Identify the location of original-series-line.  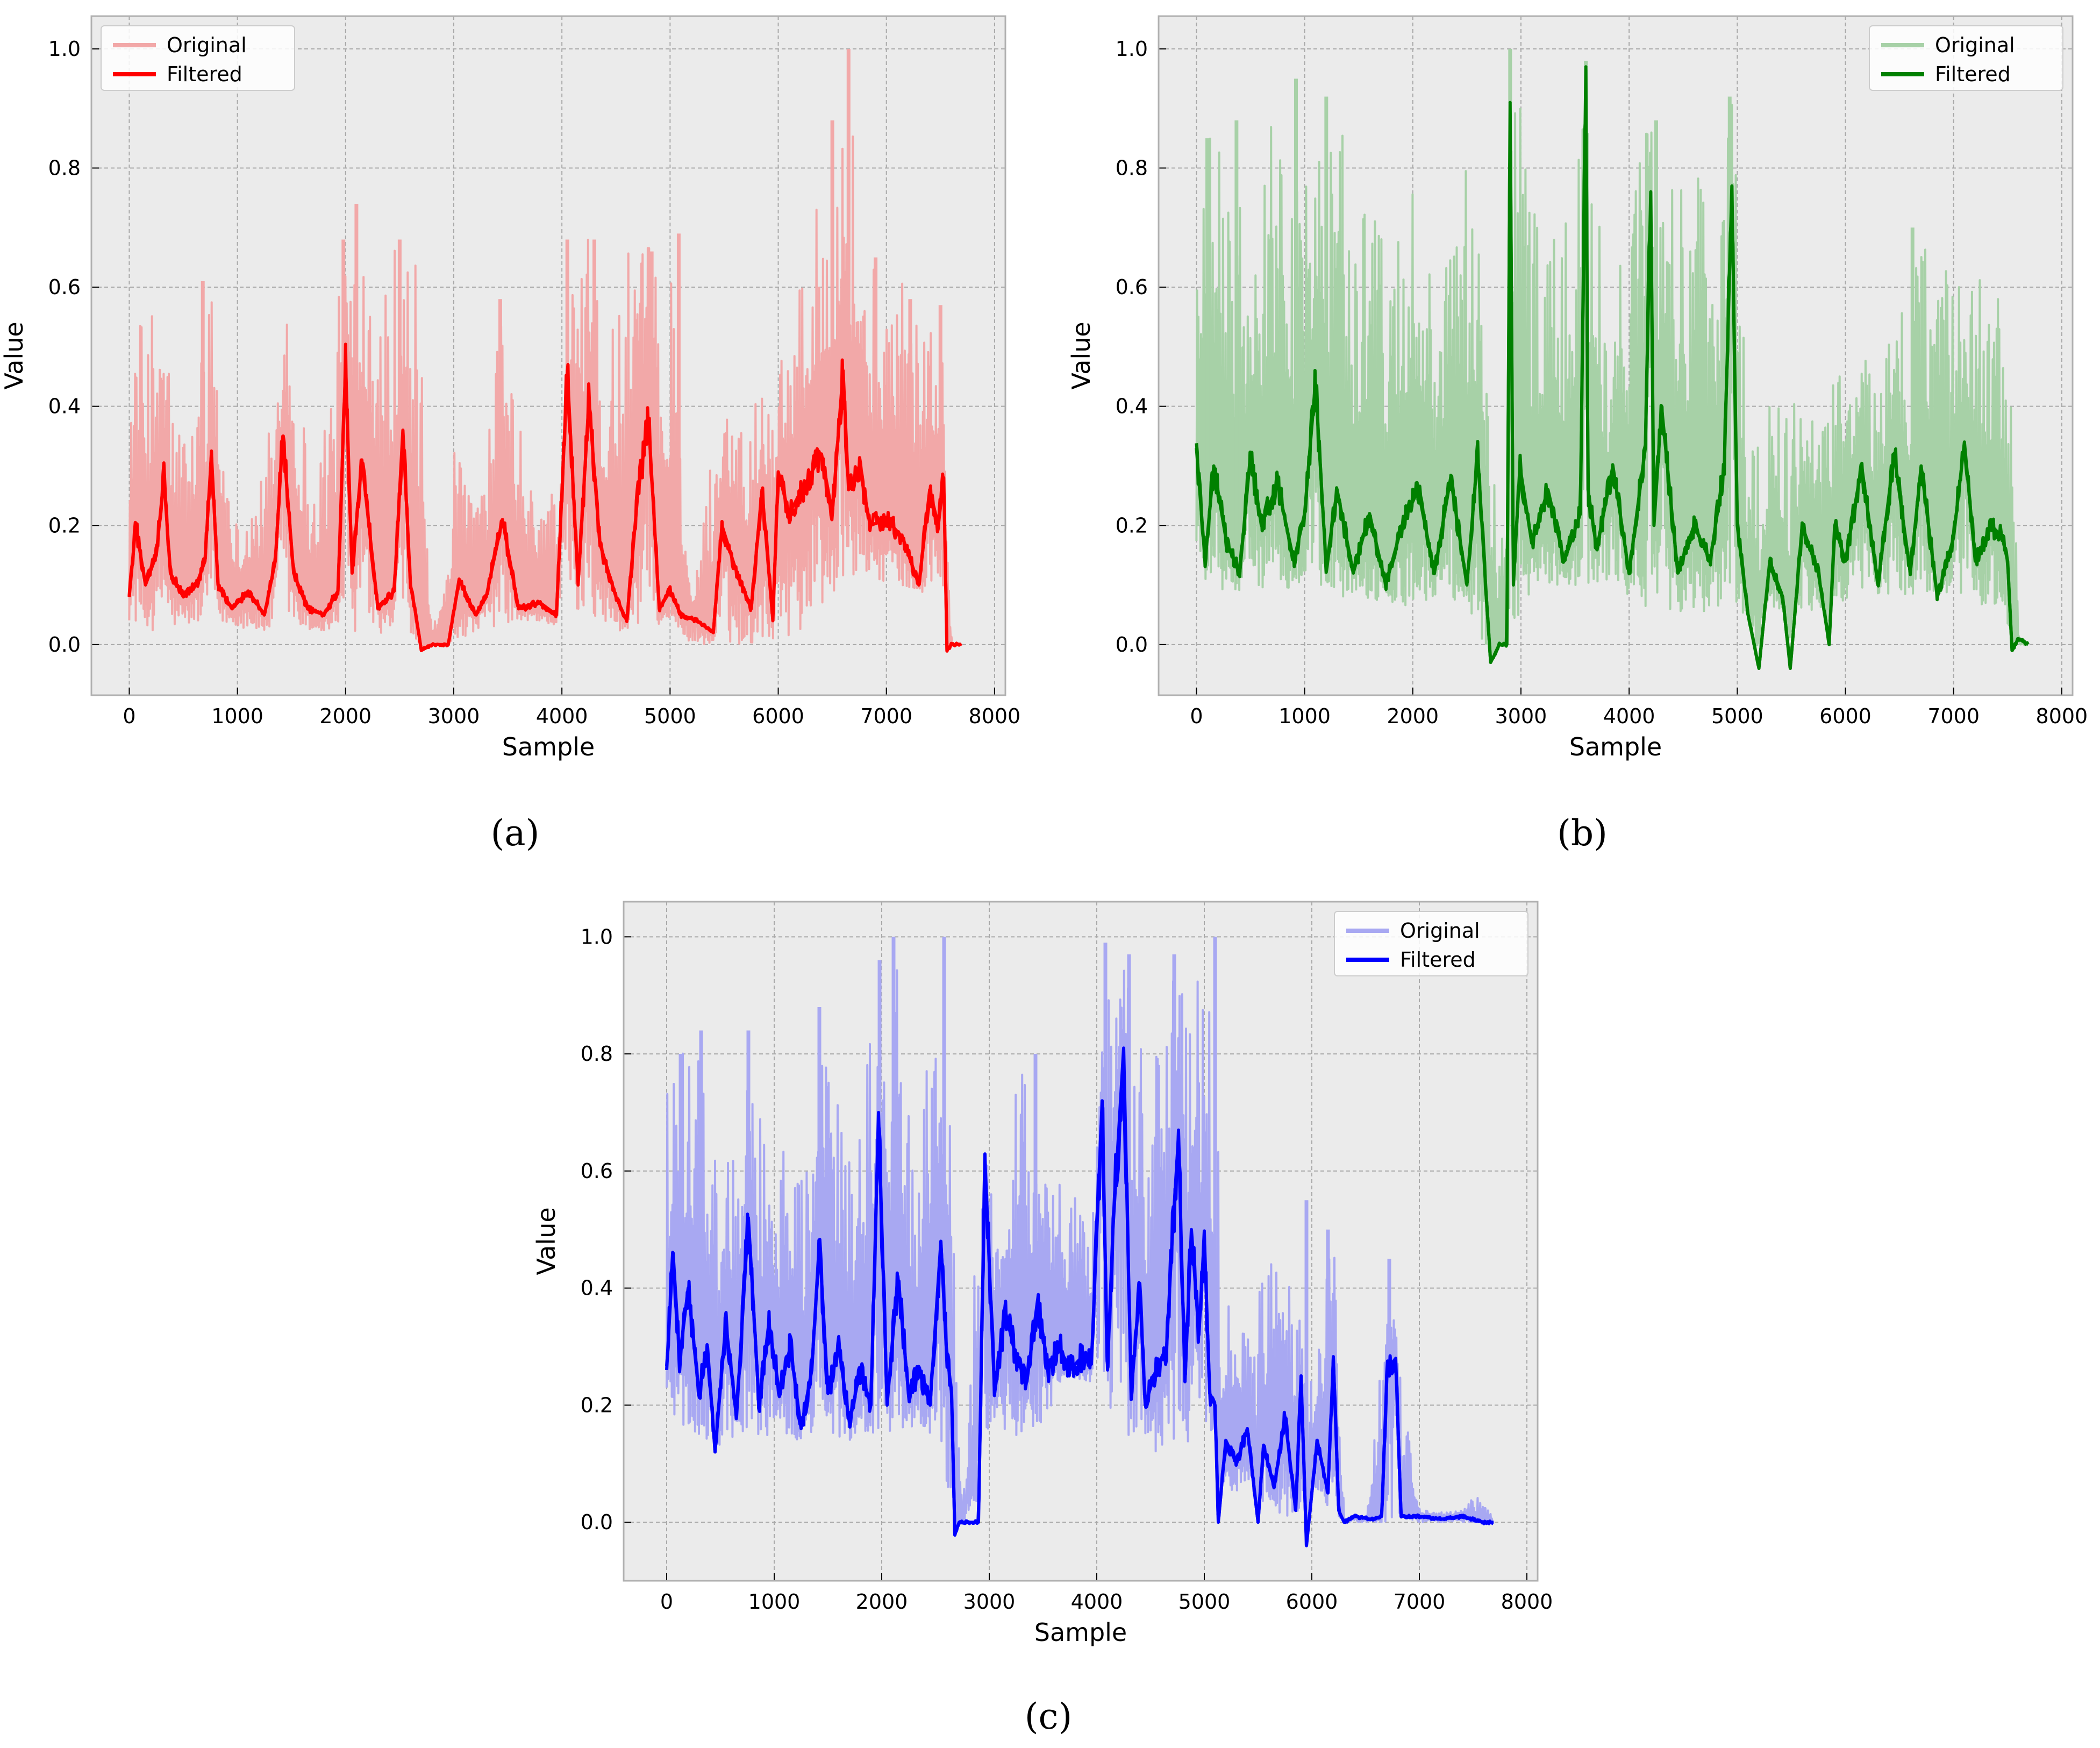
(544, 392).